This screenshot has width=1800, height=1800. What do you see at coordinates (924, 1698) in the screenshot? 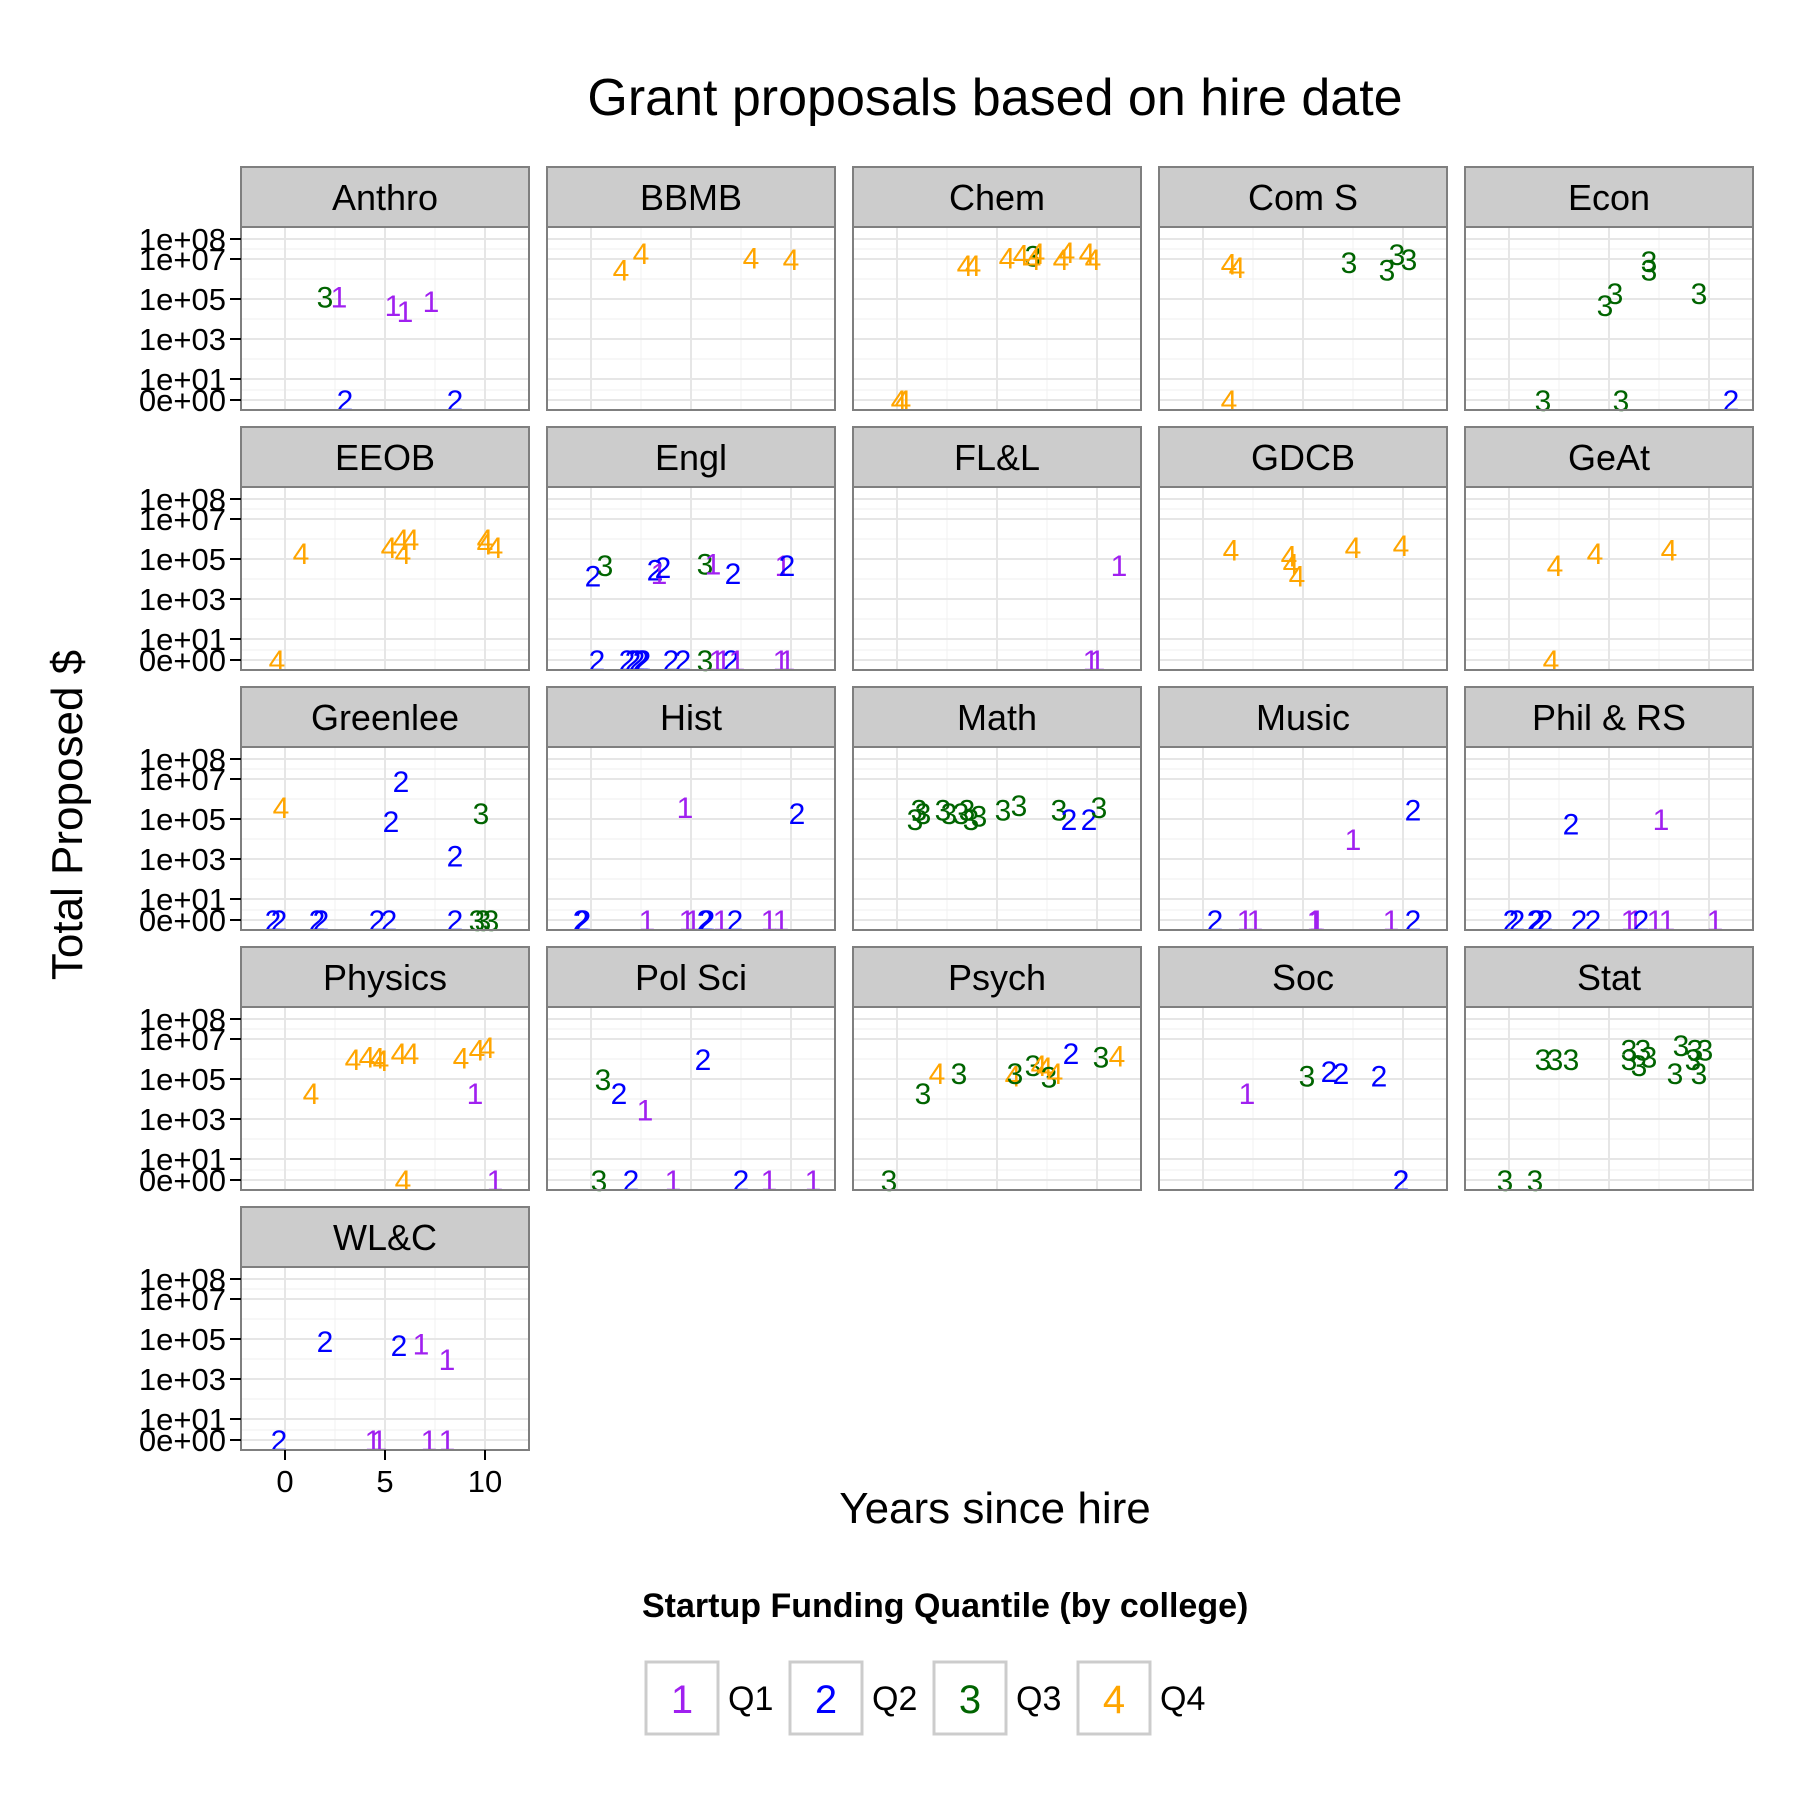
I see `legend-keys: 1 Q1 2 Q2 3 Q3 4 Q4` at bounding box center [924, 1698].